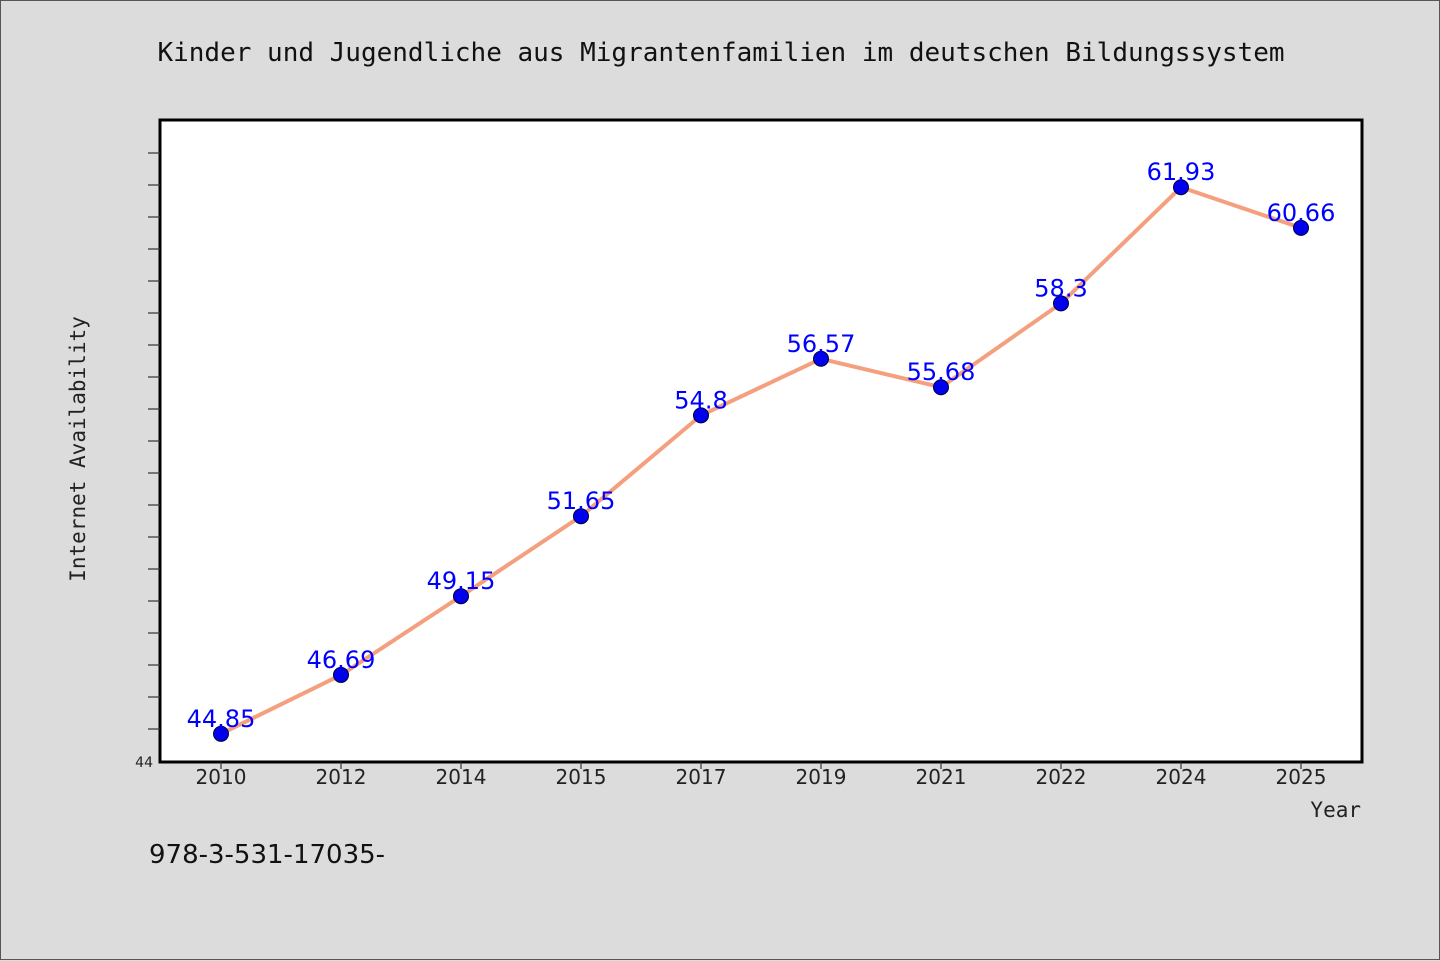 The width and height of the screenshot is (1440, 961). Describe the element at coordinates (461, 777) in the screenshot. I see `x-tick-label: 2014` at that location.